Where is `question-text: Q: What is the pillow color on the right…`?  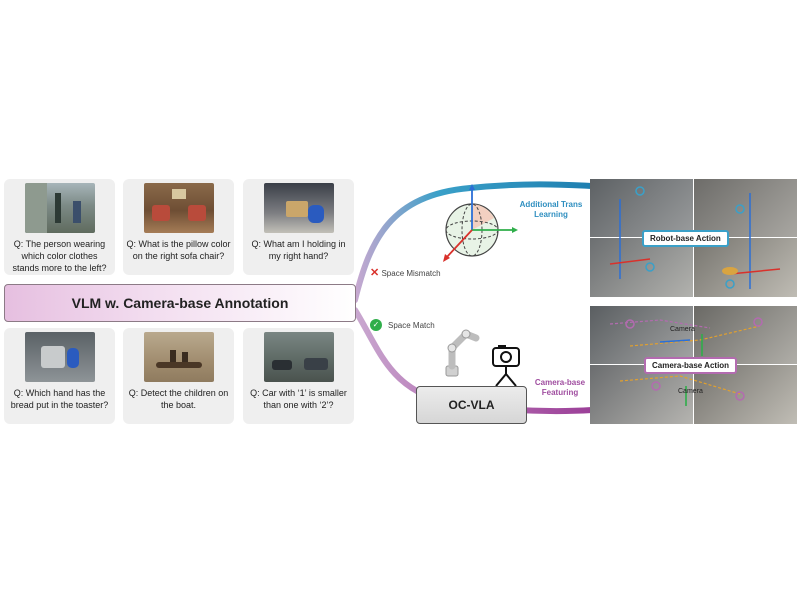
question-text: Q: What is the pillow color on the right… is located at coordinates (178, 250).